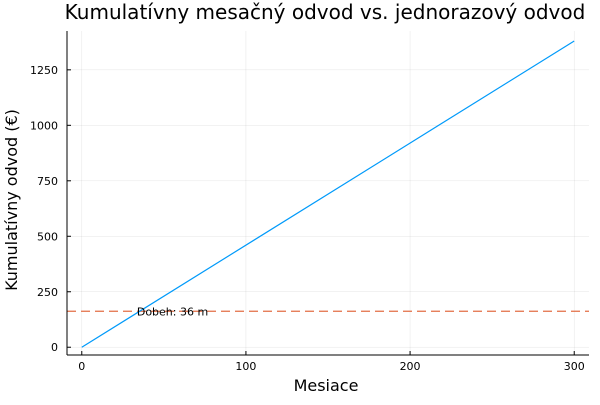  I want to click on y-tick-label: 250, so click(47, 292).